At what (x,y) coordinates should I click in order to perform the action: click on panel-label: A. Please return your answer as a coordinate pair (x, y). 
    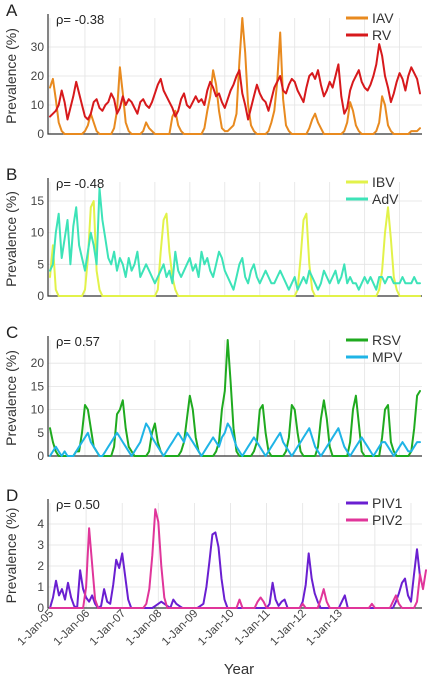
    Looking at the image, I should click on (12, 10).